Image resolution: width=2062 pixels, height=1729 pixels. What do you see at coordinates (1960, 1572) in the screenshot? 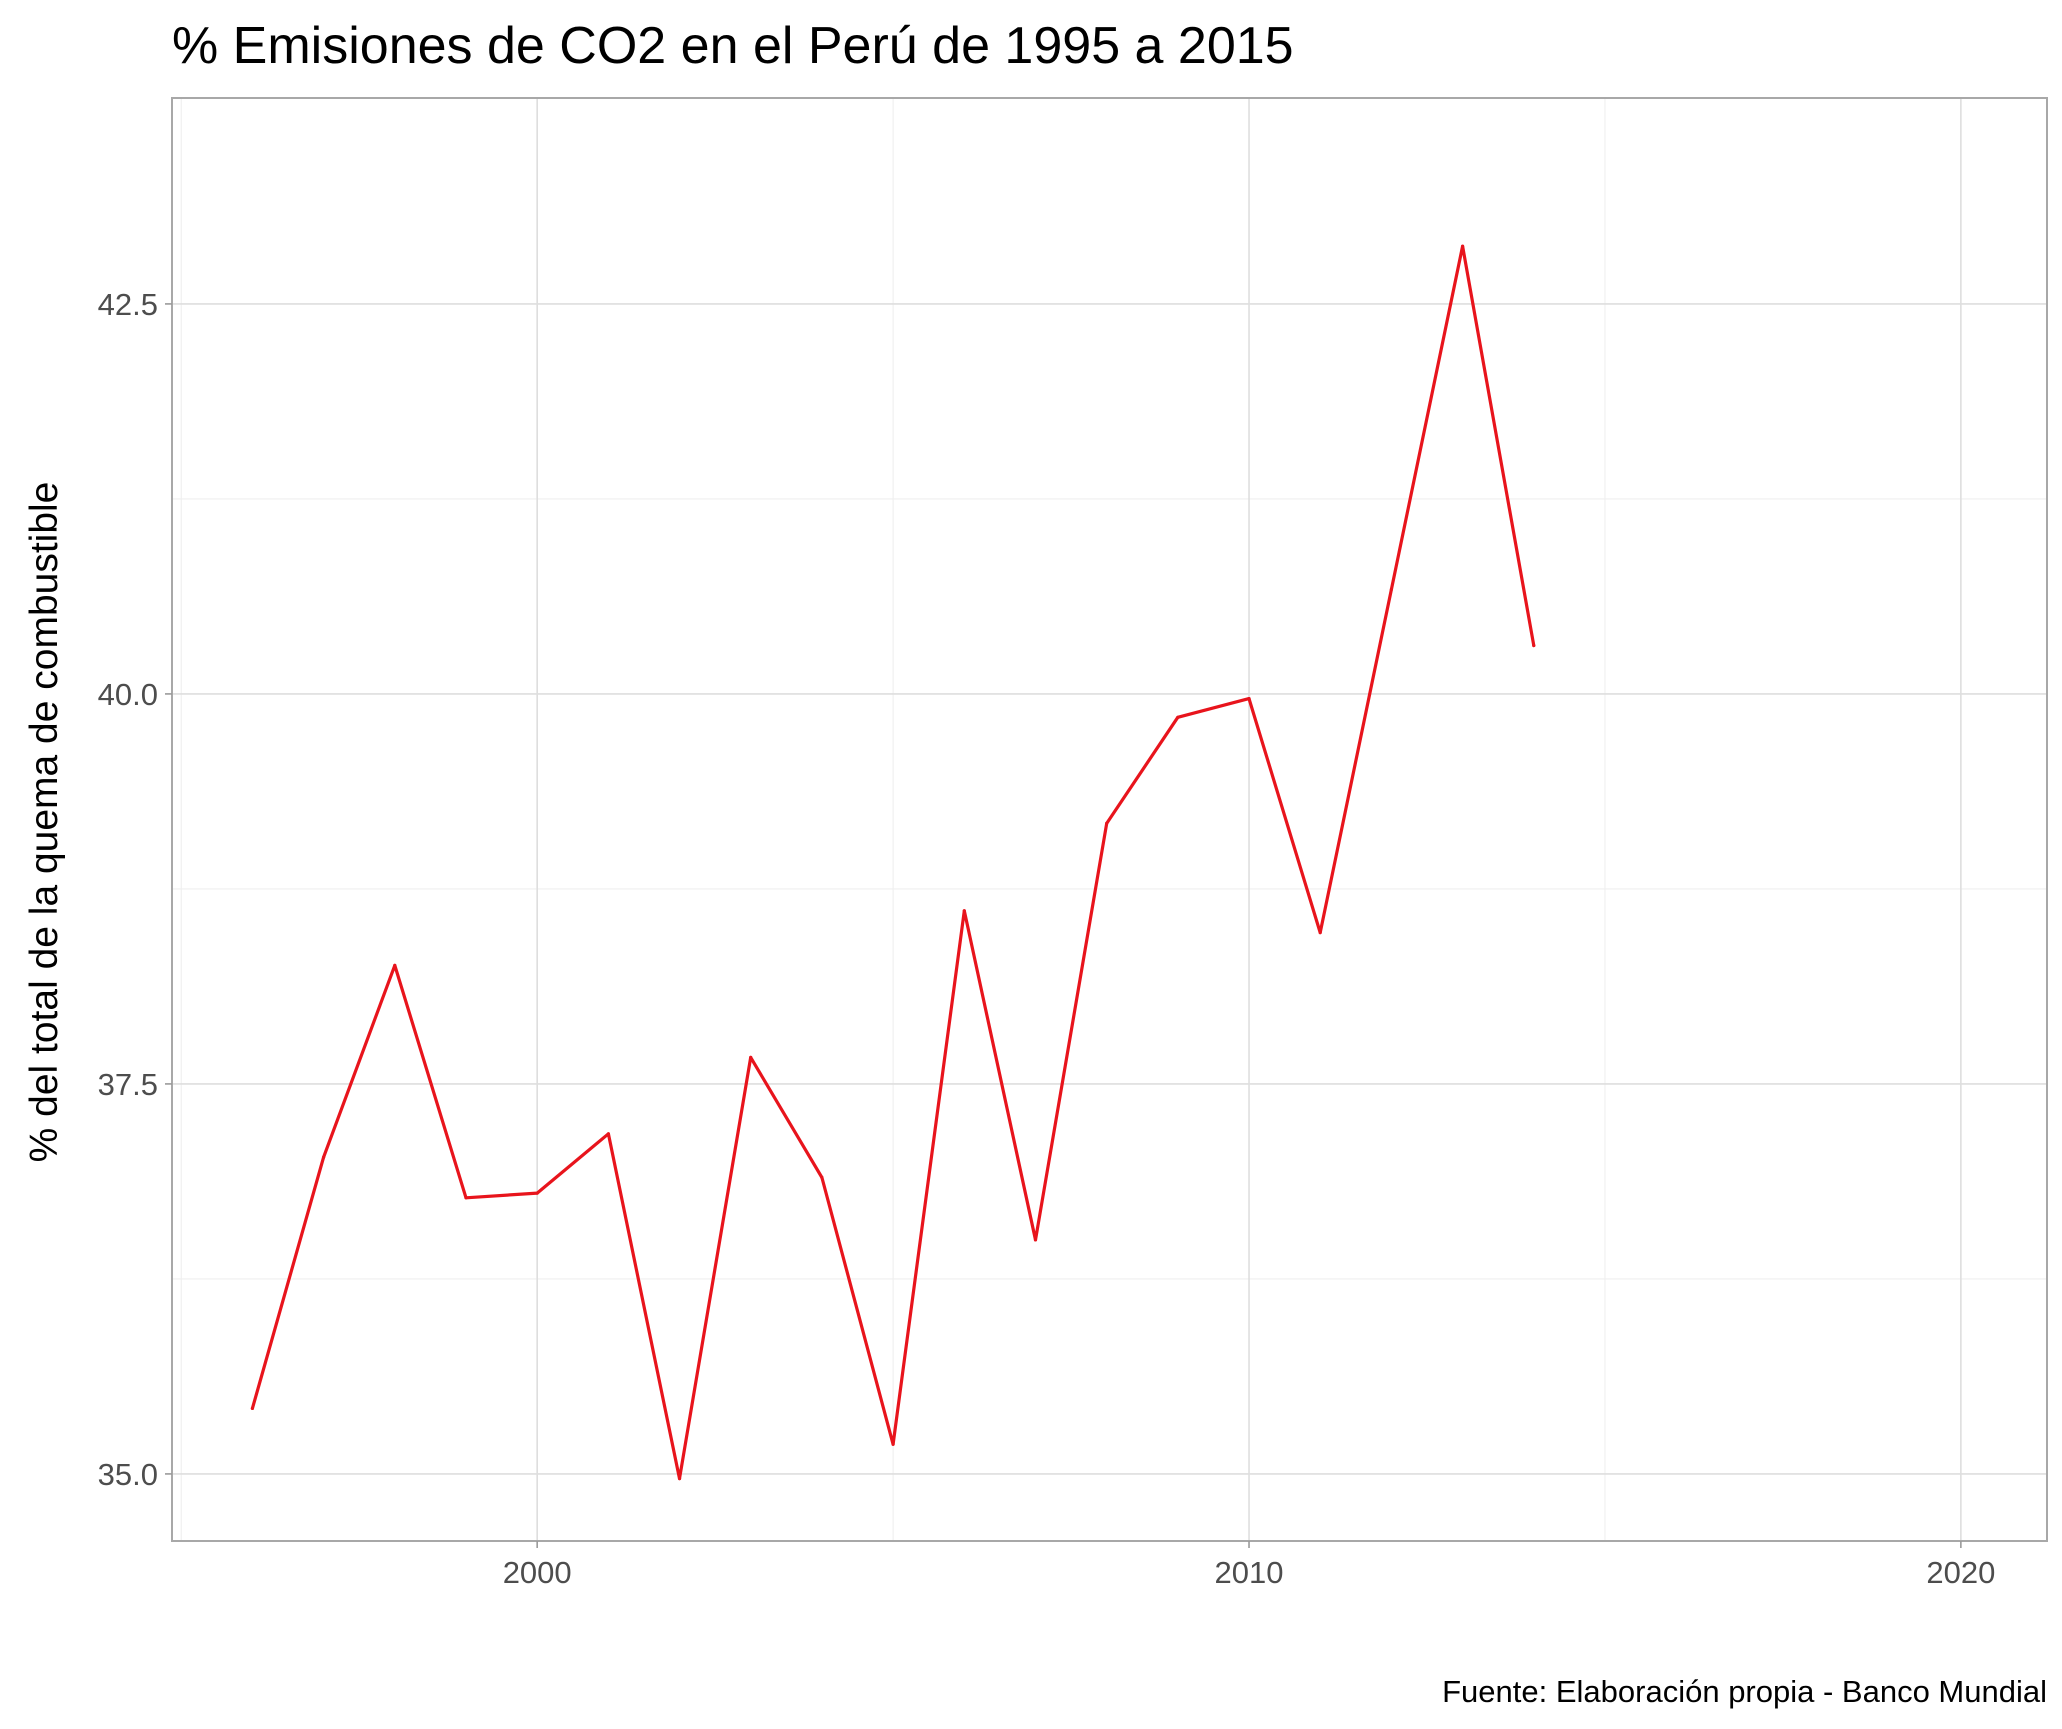
I see `x-tick-label: 2020` at bounding box center [1960, 1572].